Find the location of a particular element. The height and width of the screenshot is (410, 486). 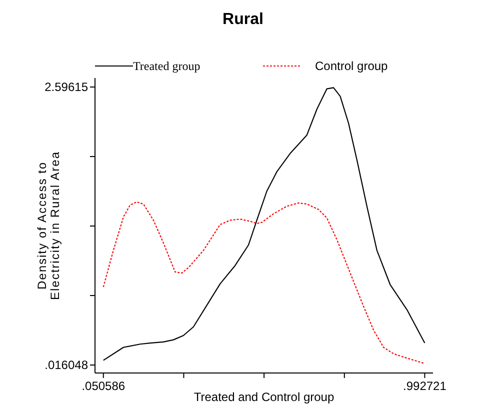

legend-label: Treated group is located at coordinates (166, 66).